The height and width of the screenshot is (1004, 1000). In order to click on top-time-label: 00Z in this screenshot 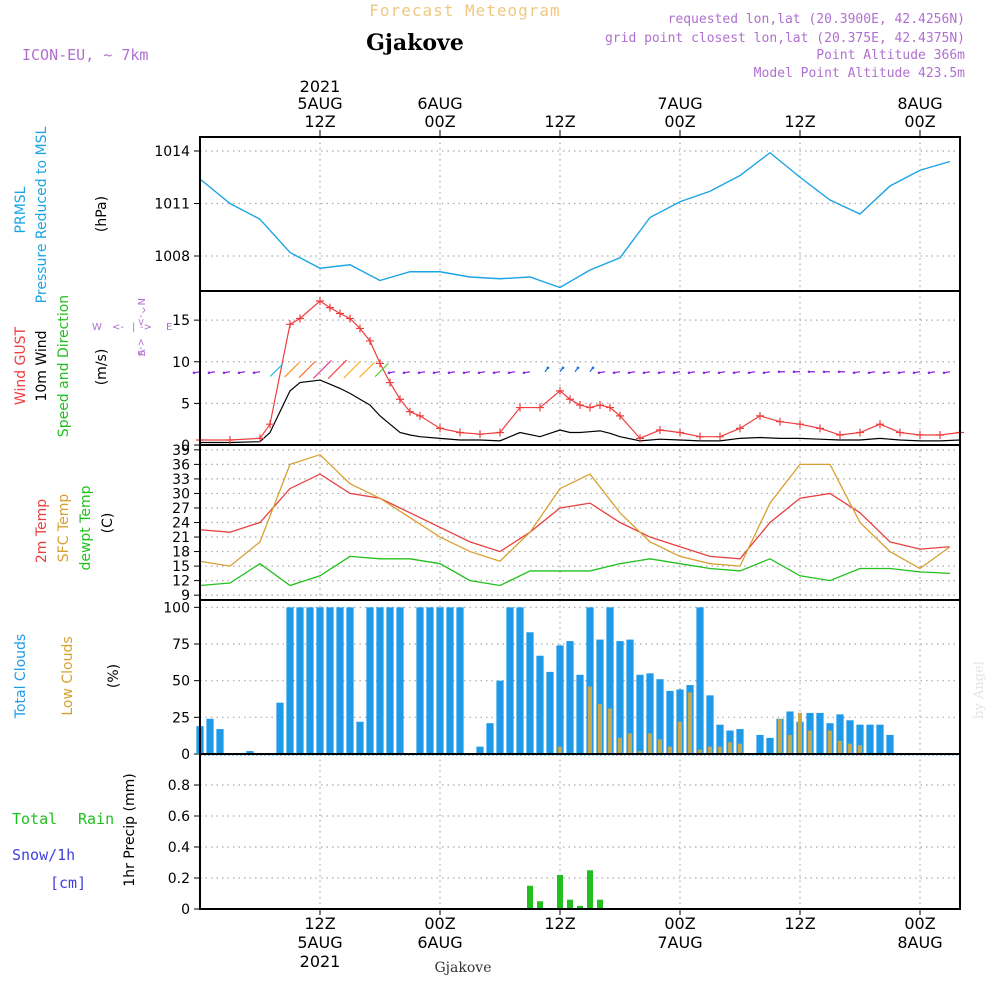, I will do `click(679, 121)`.